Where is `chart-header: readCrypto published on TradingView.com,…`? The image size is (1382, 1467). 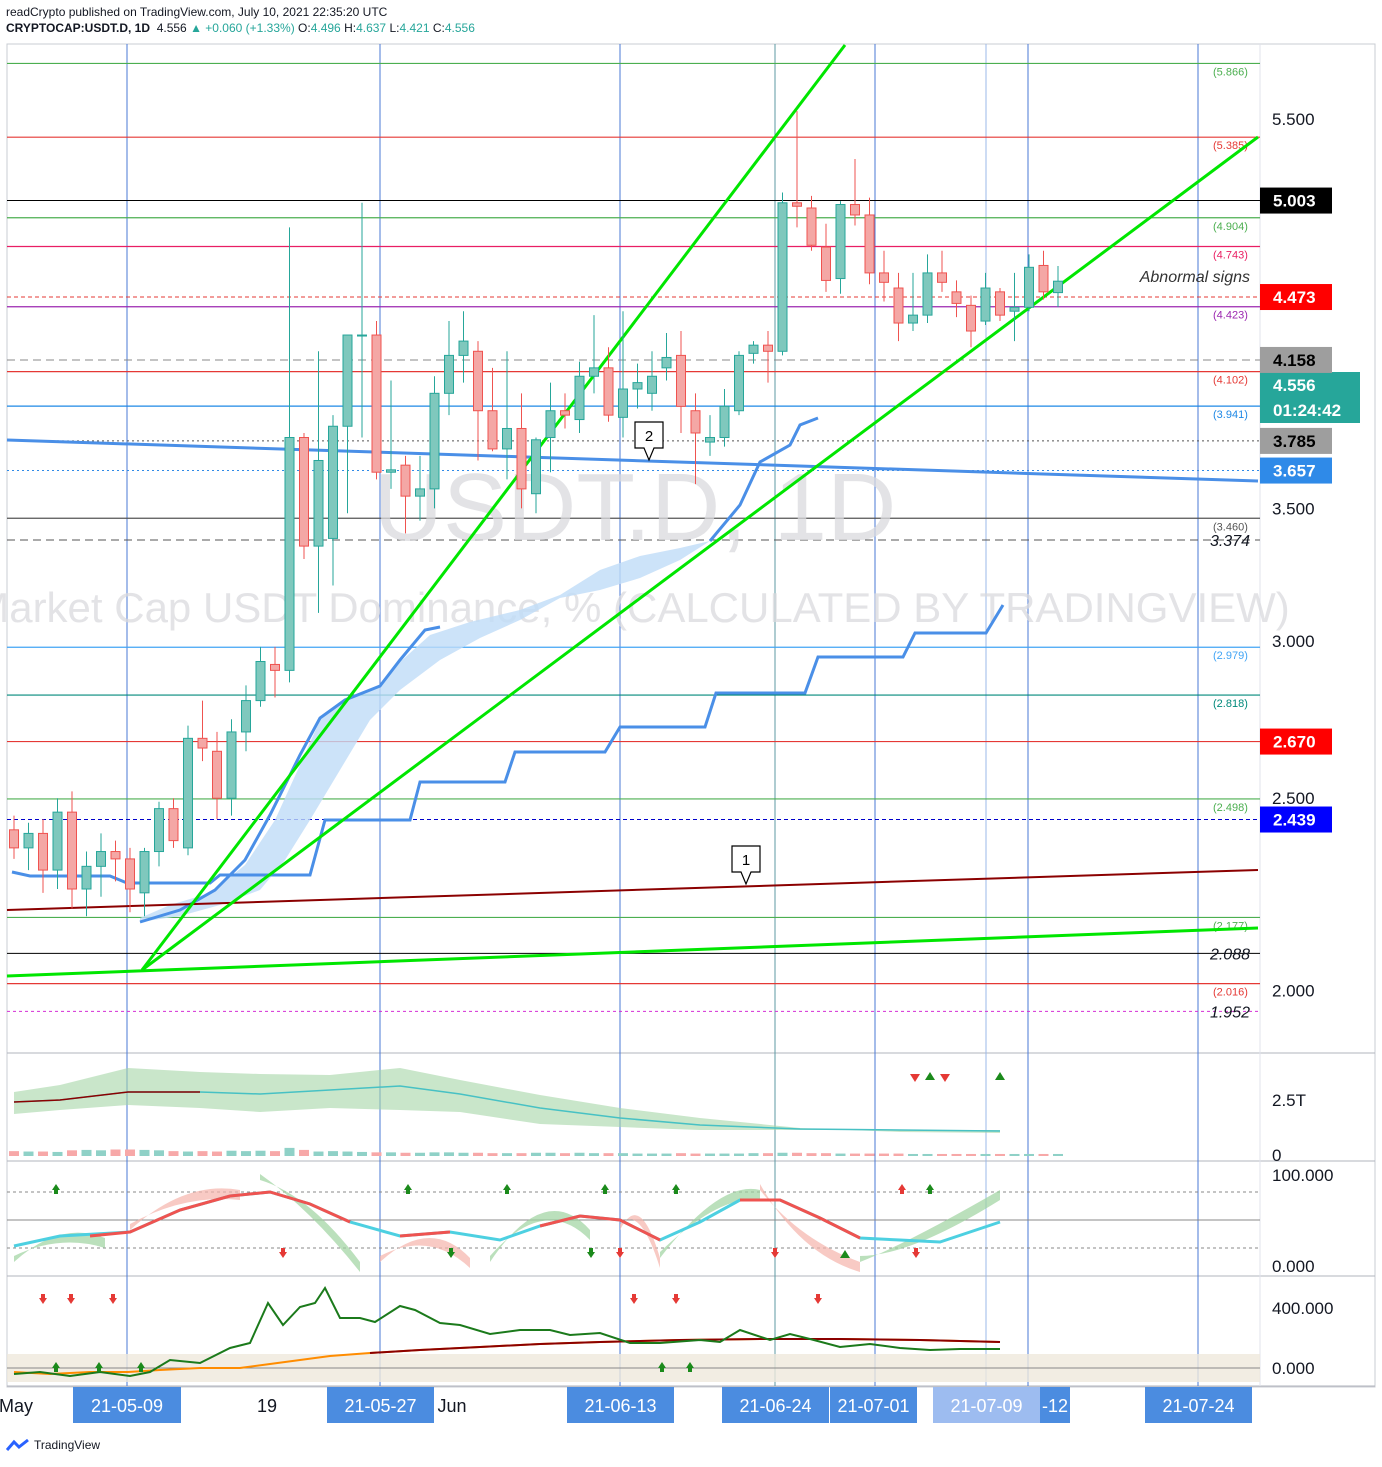 chart-header: readCrypto published on TradingView.com,… is located at coordinates (240, 20).